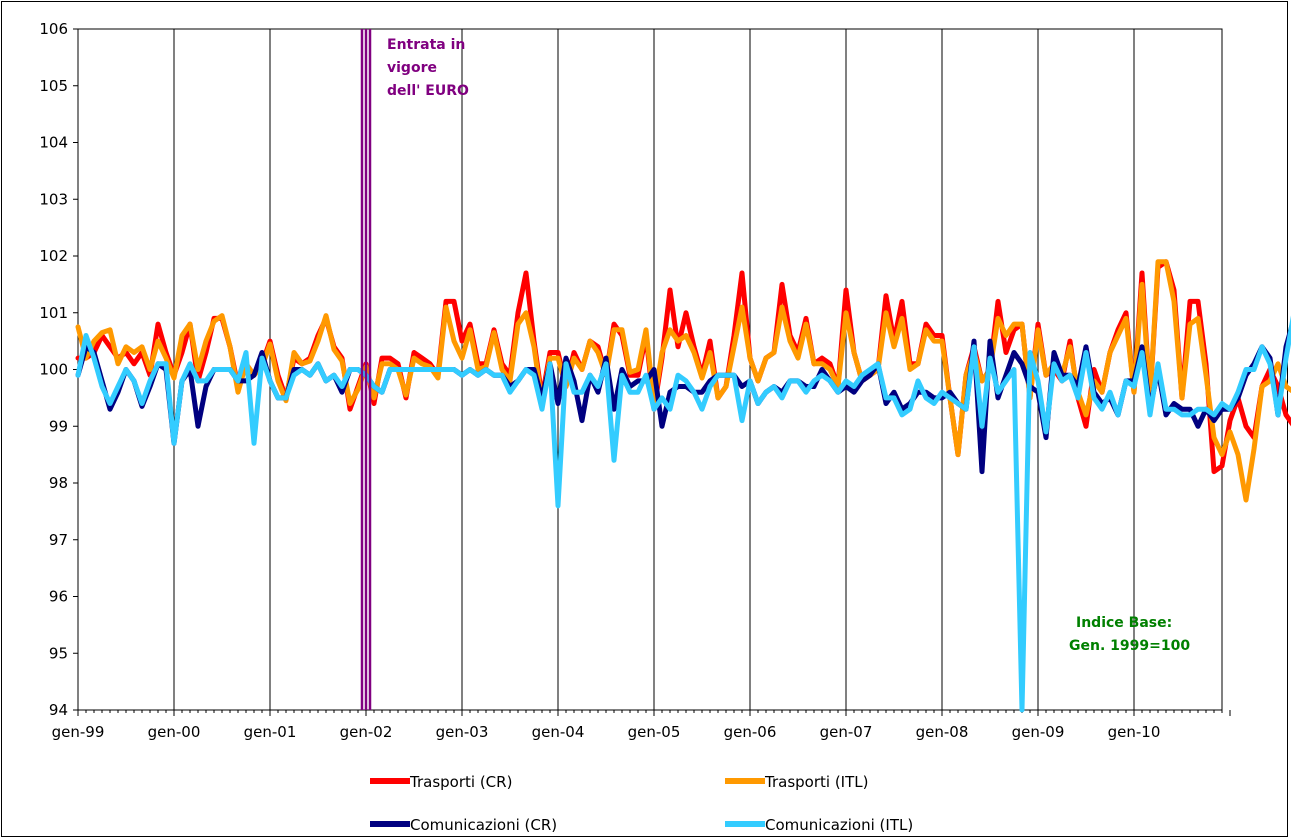 This screenshot has height=839, width=1291. Describe the element at coordinates (53, 199) in the screenshot. I see `y-tick-label: 103` at that location.